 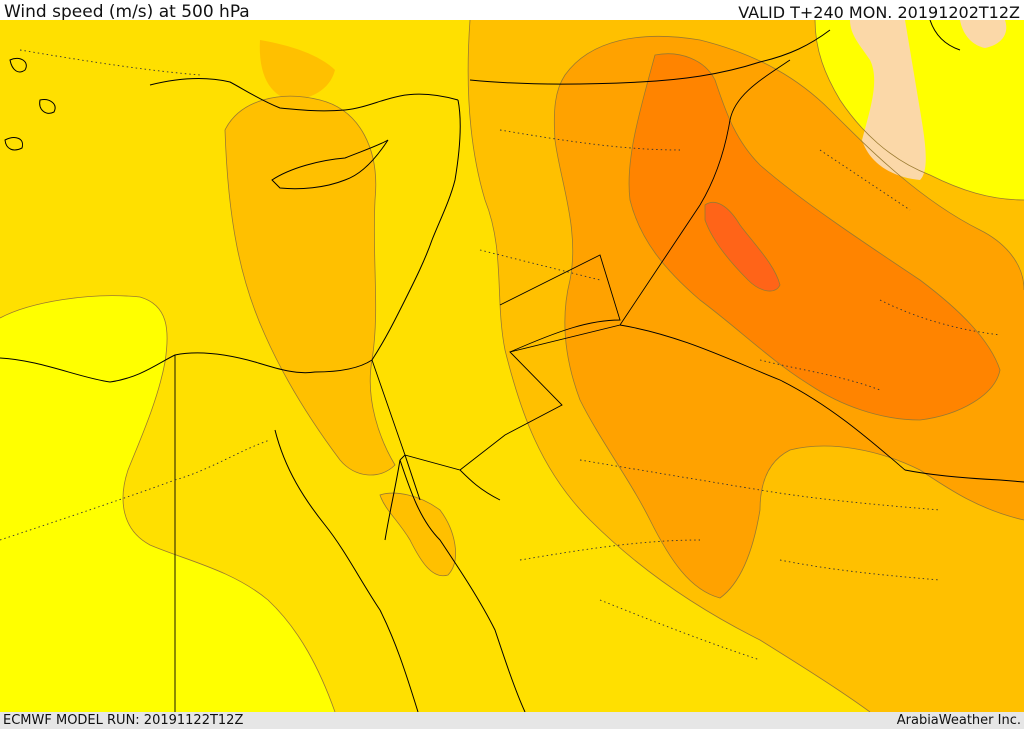 I want to click on band-jet-core, so click(x=742, y=247).